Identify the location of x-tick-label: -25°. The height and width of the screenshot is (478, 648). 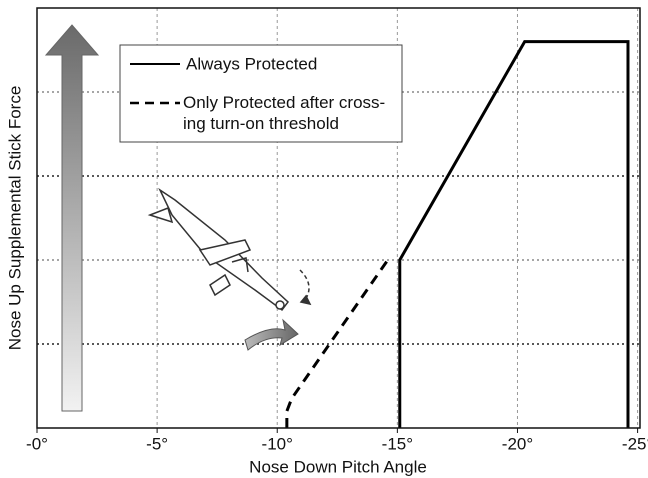
(635, 443).